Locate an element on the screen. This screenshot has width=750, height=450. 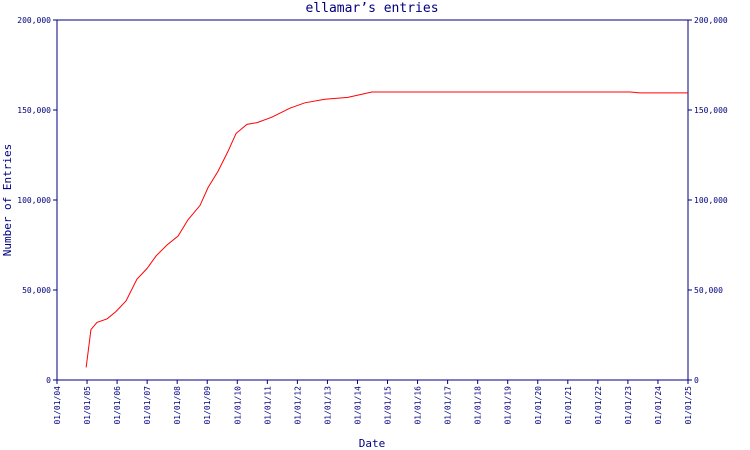
x-tick-label: 01/01/04 is located at coordinates (57, 405).